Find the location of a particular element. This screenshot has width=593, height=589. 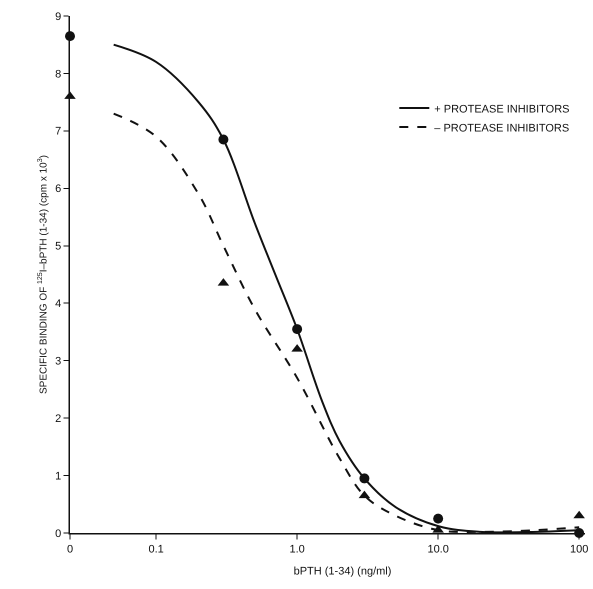

x-axis-title: bPTH (1-34) (ng/ml) is located at coordinates (343, 572).